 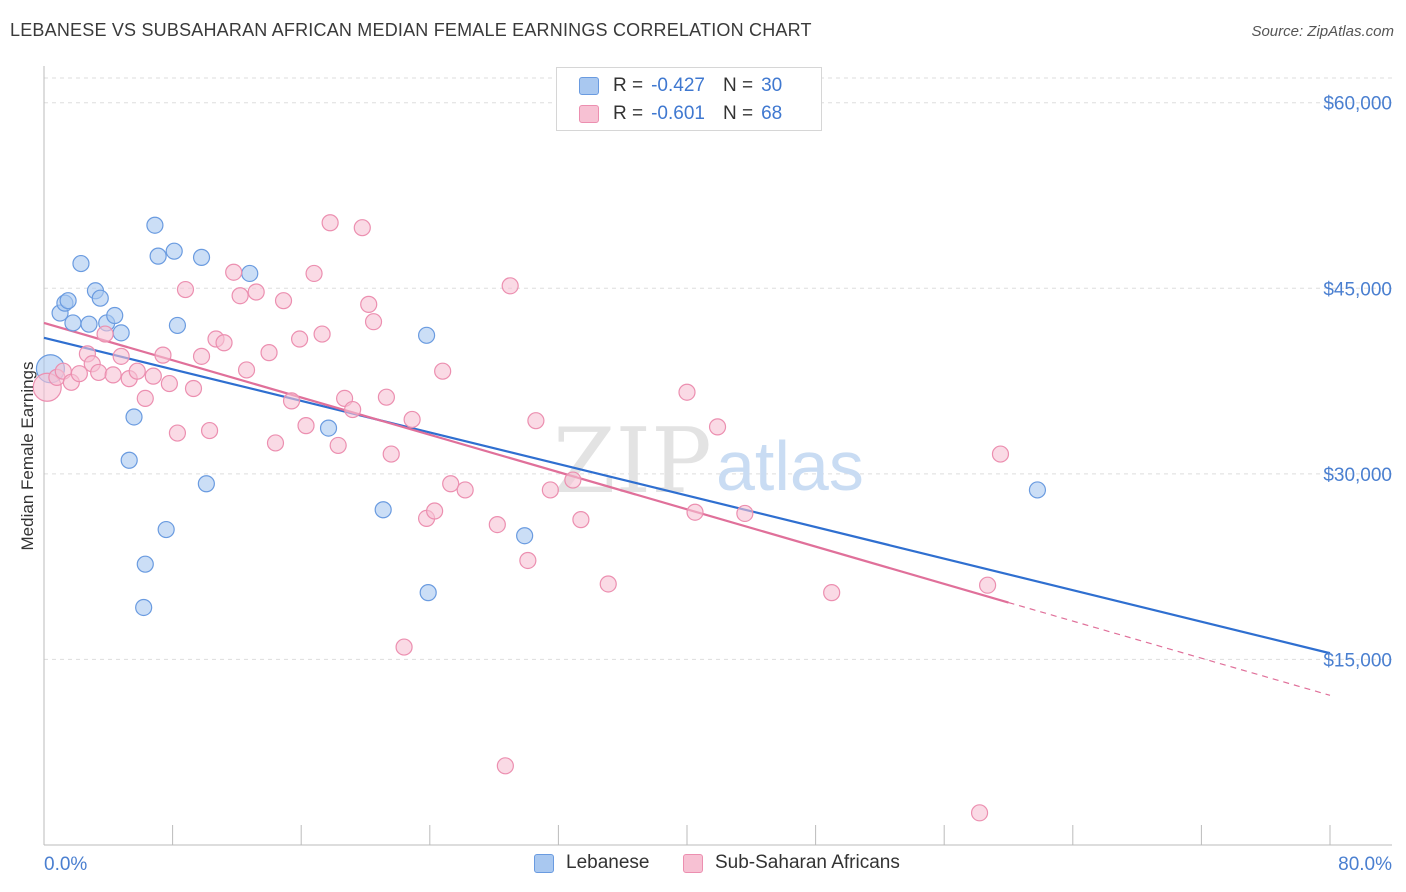 I want to click on series-legend-subsaharan: Sub-Saharan Africans, so click(x=791, y=863).